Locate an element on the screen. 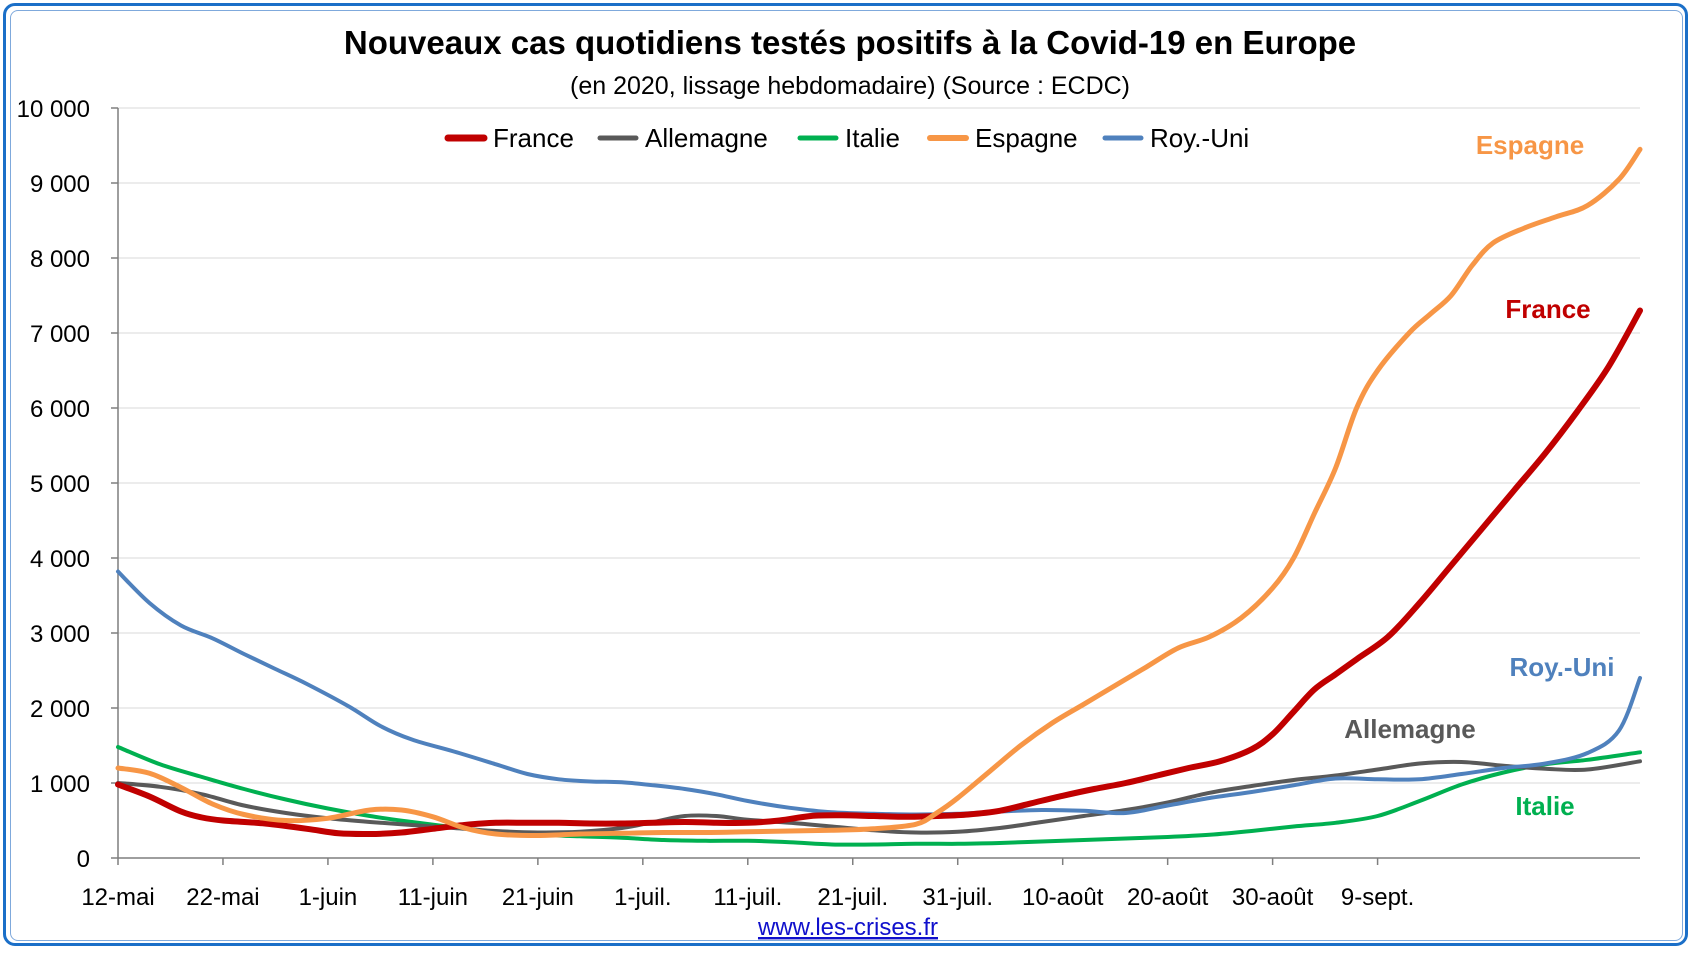  legend-label: Espagne is located at coordinates (1026, 138).